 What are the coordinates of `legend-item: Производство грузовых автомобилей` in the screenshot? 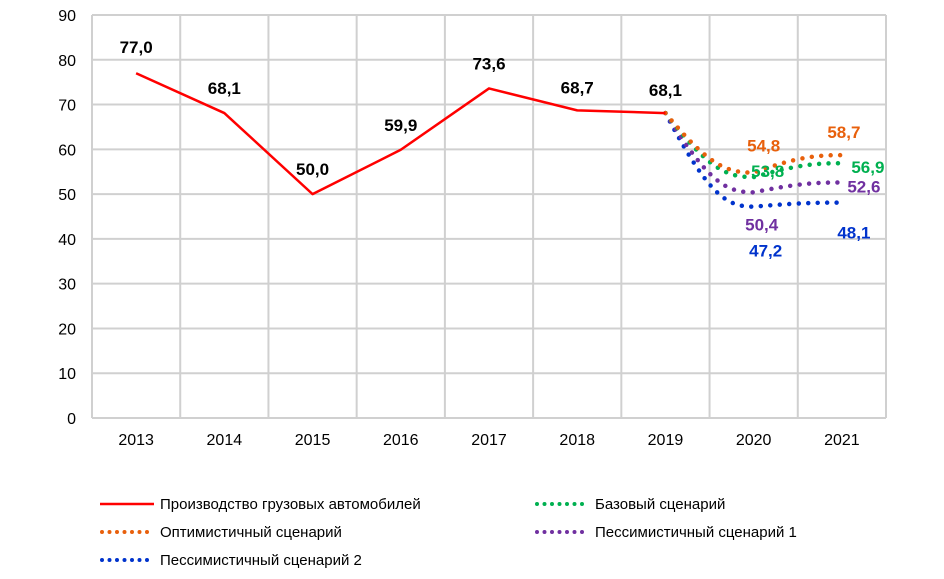 It's located at (260, 504).